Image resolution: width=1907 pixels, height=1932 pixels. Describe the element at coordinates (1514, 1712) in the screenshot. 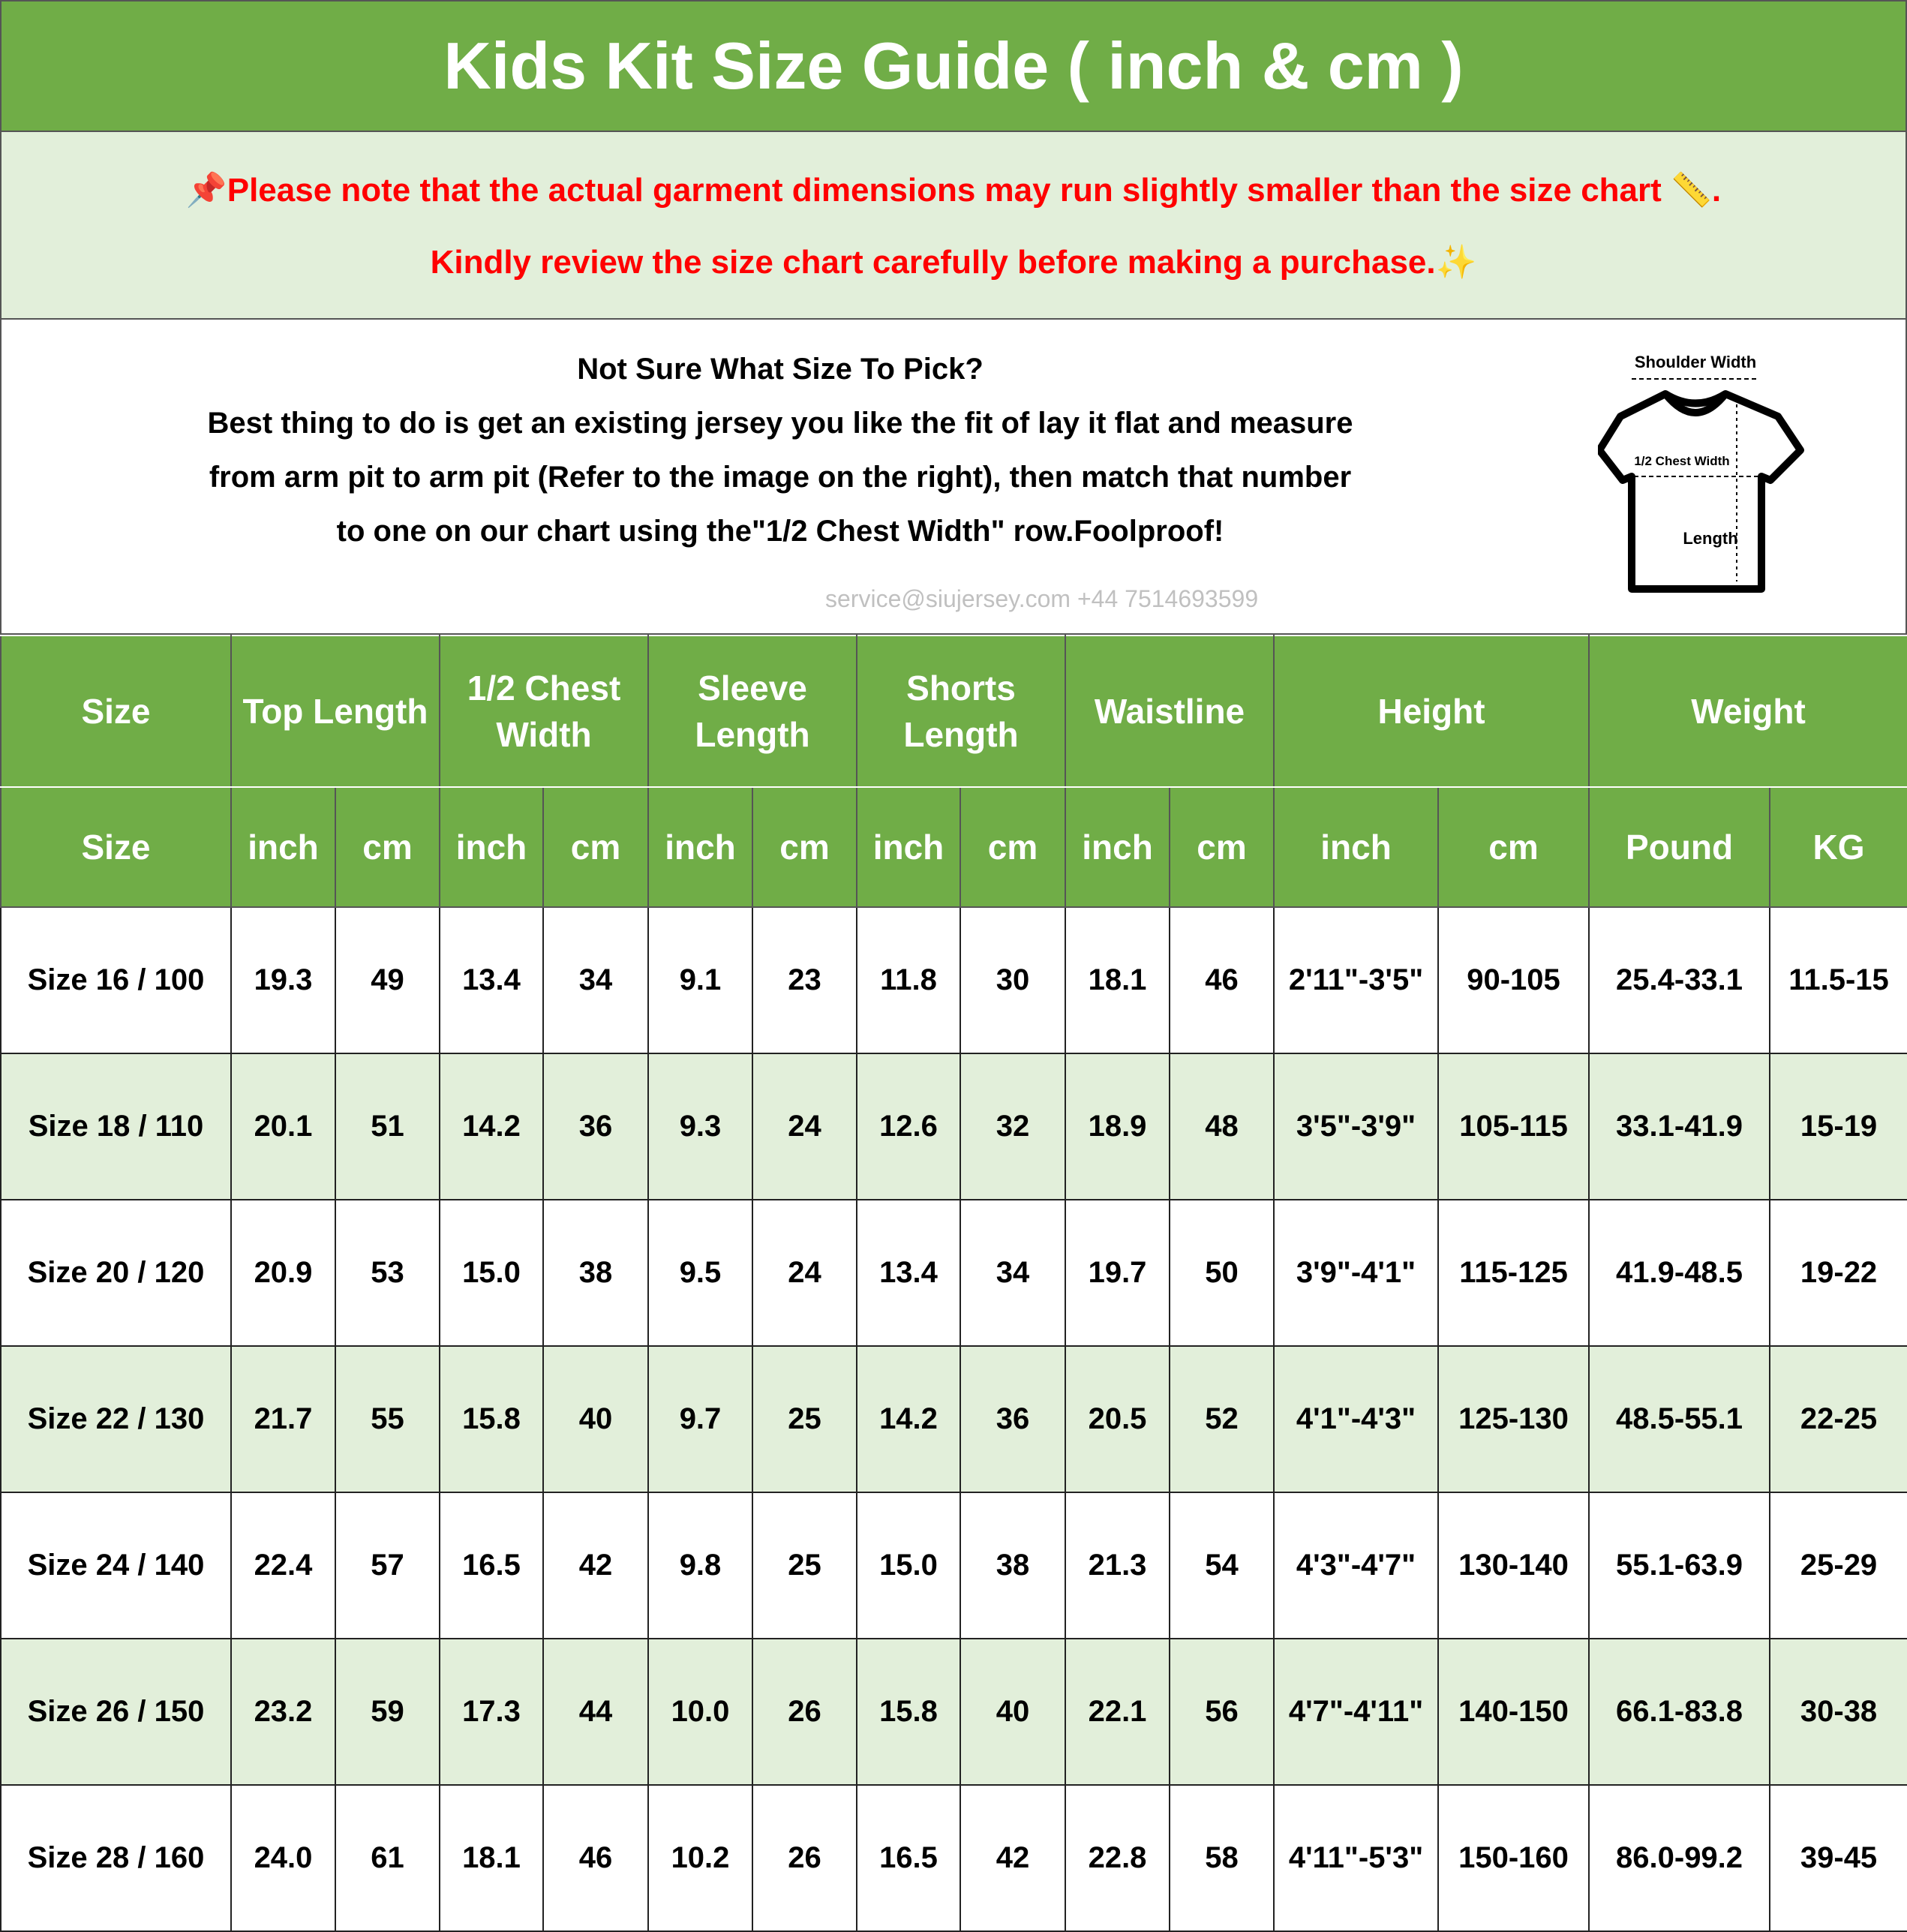

I see `value-cell: 140-150` at that location.